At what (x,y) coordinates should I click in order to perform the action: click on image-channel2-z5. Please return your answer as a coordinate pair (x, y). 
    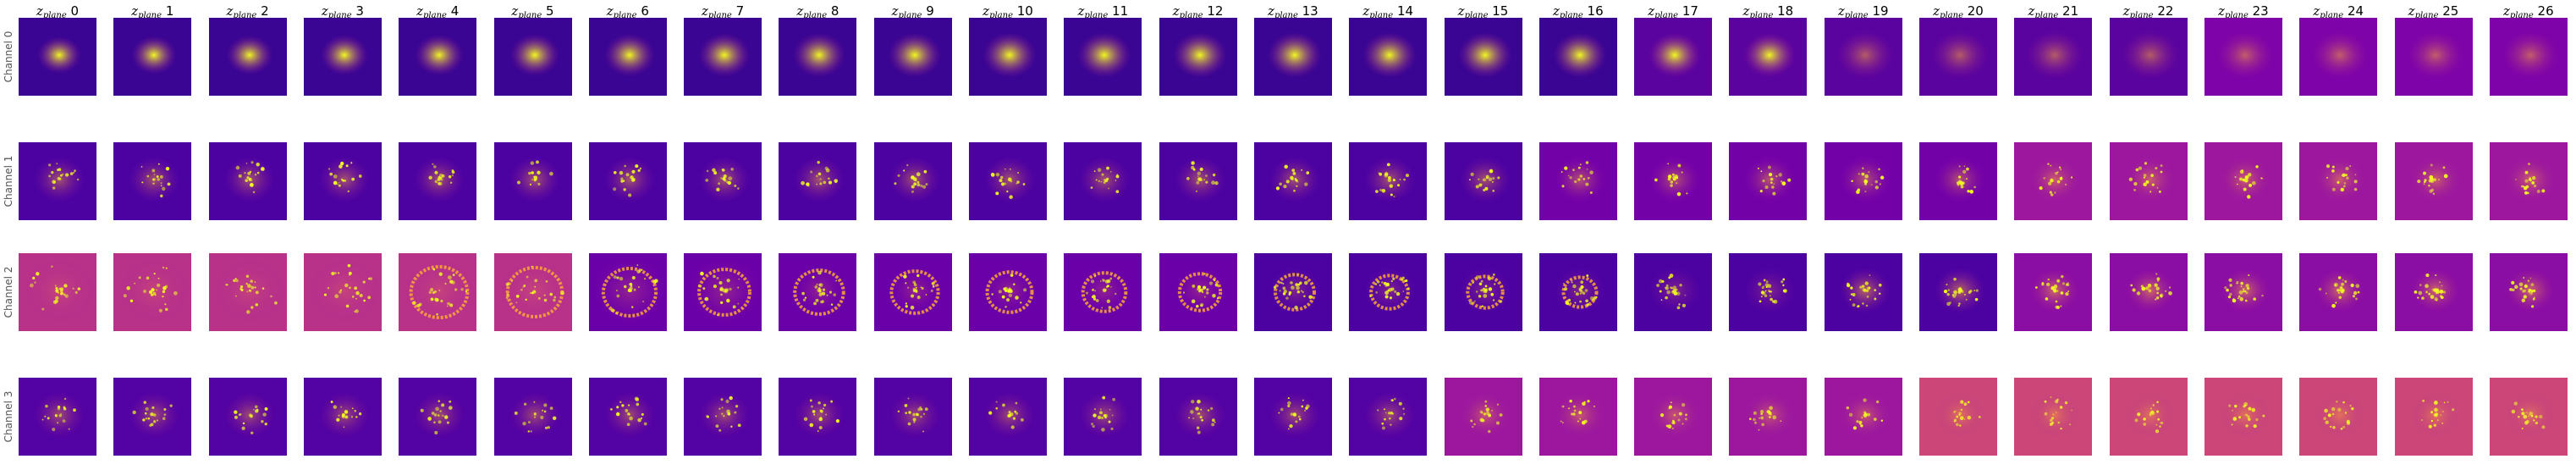
    Looking at the image, I should click on (532, 292).